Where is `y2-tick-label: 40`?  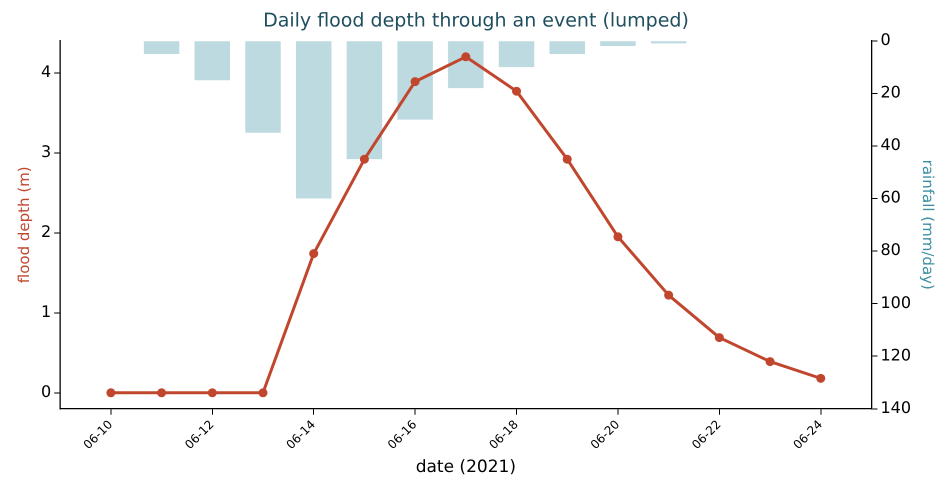
y2-tick-label: 40 is located at coordinates (890, 144).